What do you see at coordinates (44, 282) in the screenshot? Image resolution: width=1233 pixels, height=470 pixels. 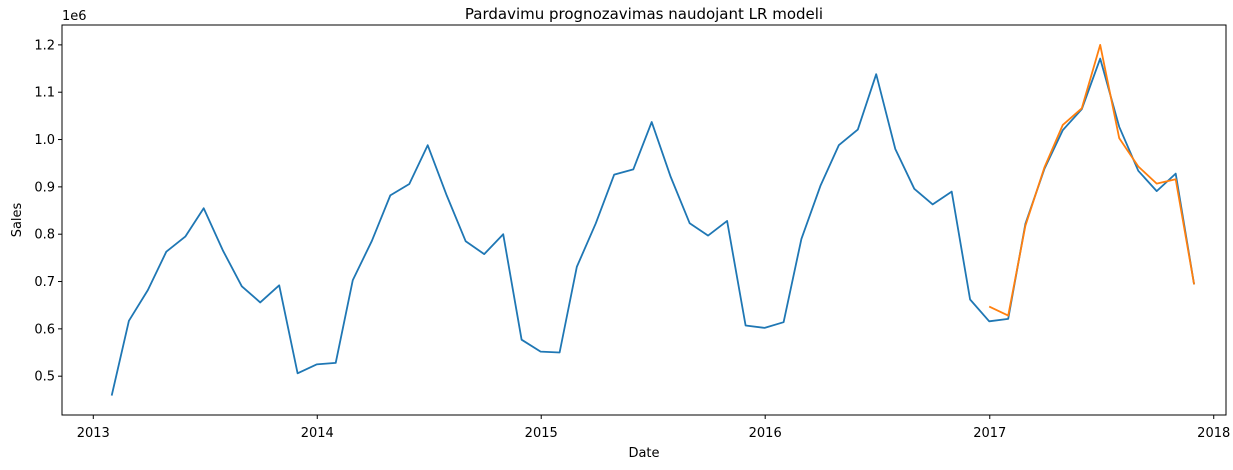 I see `y-tick-label: 0.7` at bounding box center [44, 282].